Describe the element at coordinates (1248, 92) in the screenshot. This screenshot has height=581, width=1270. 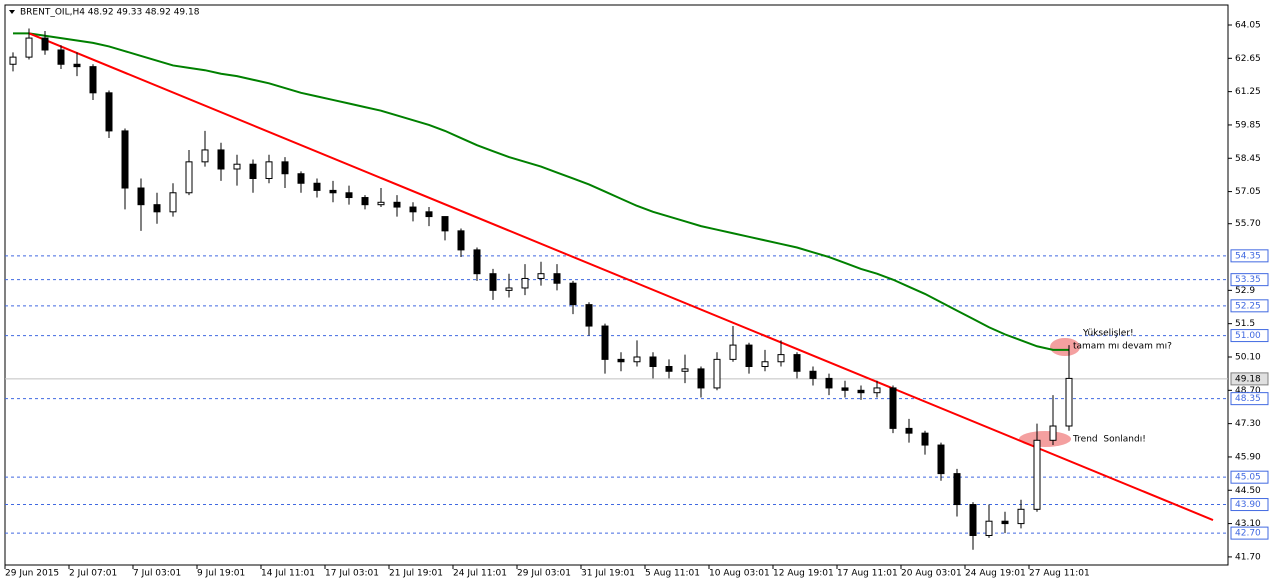
I see `y-tick-label: 61.25` at that location.